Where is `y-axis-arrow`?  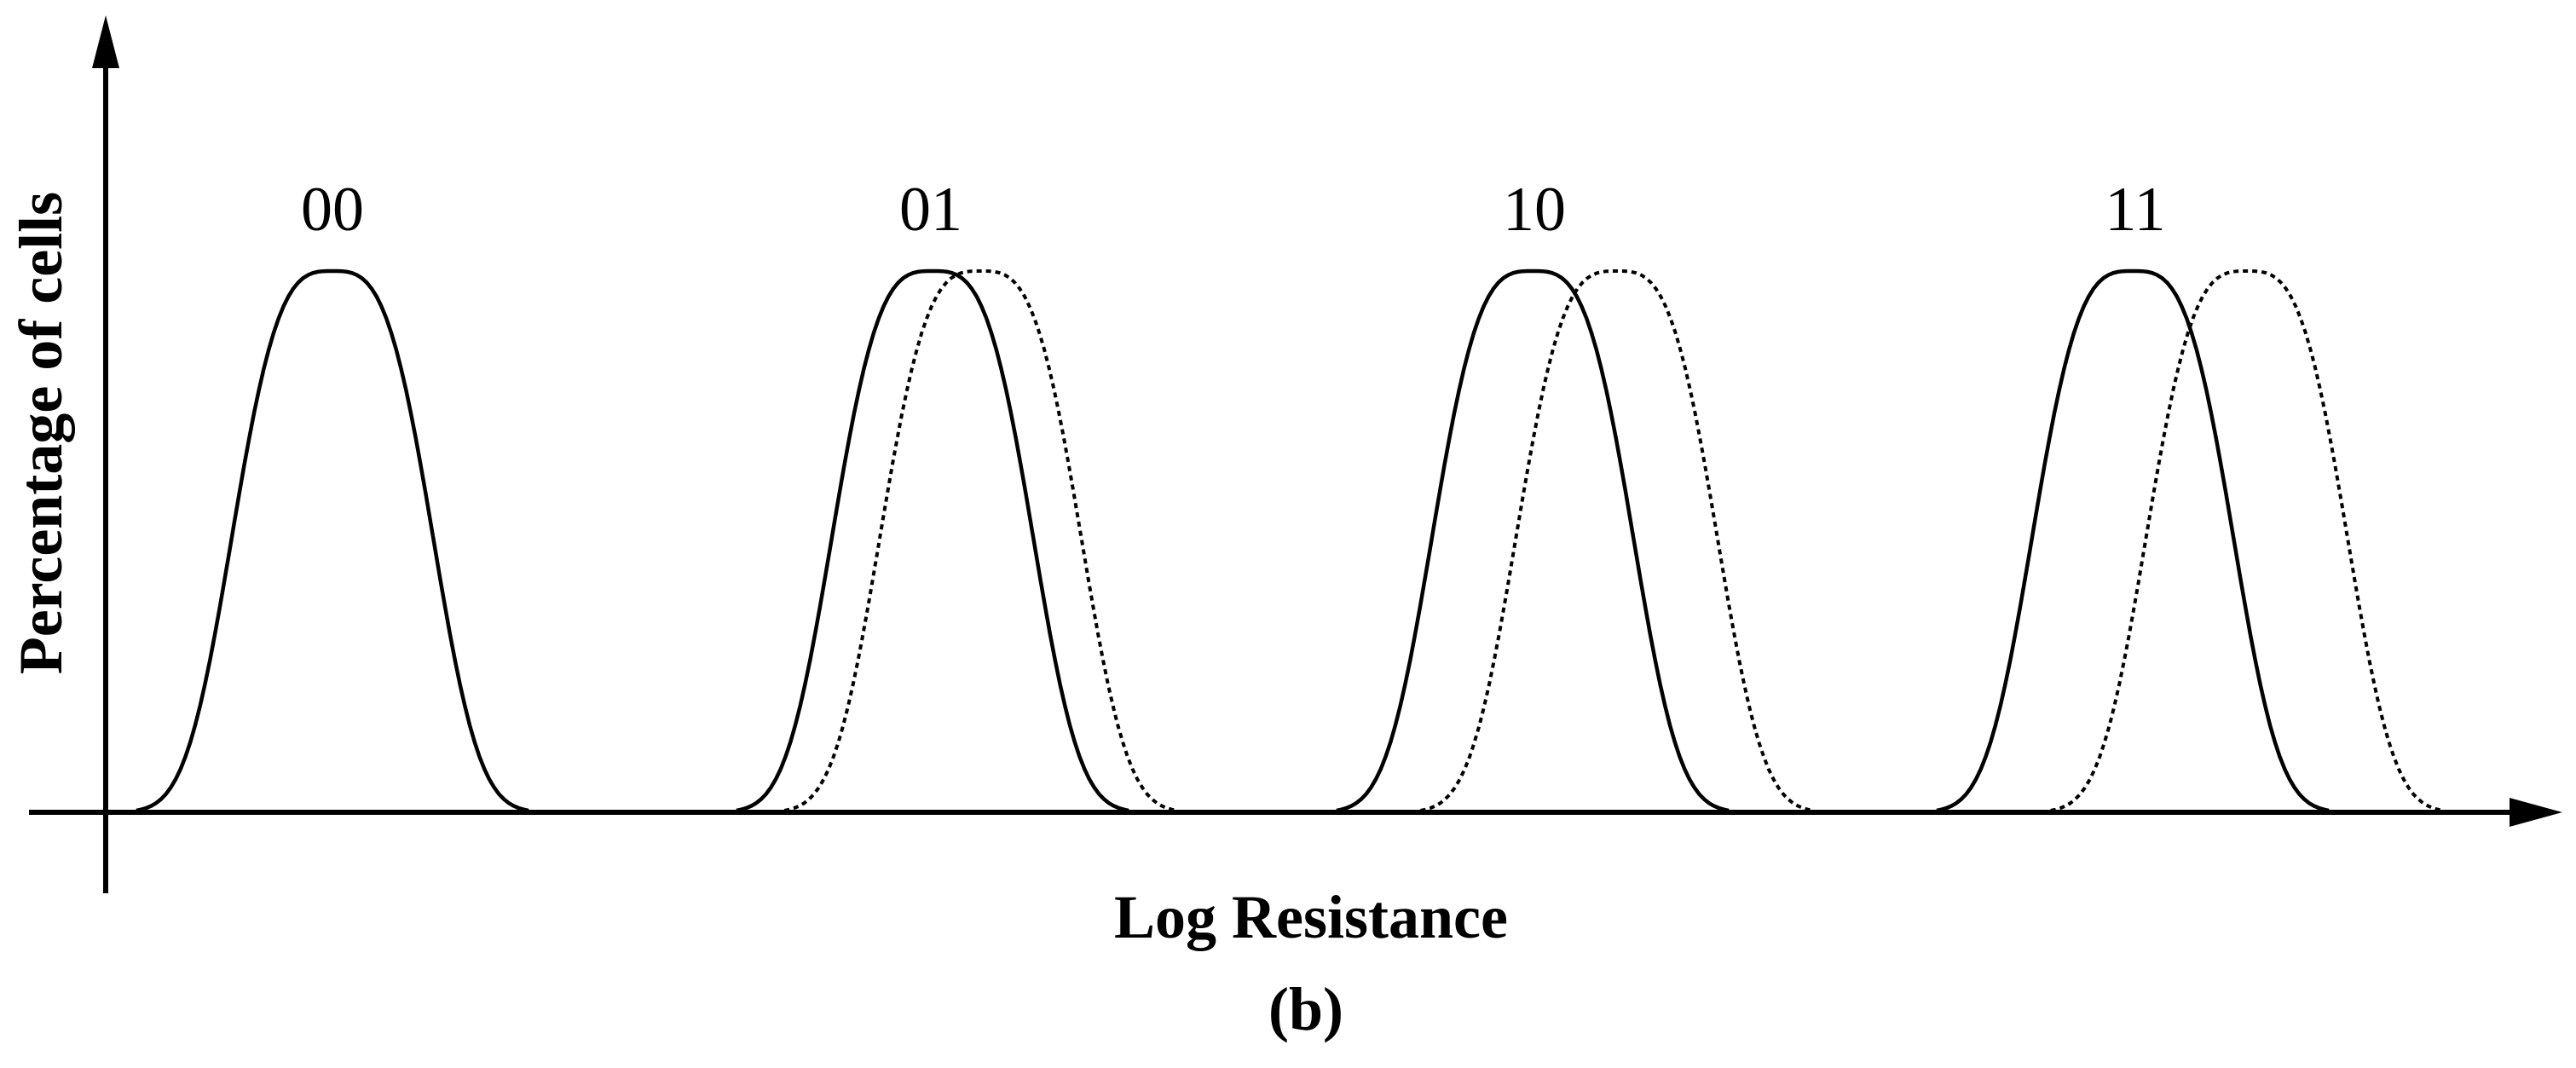 y-axis-arrow is located at coordinates (105, 41).